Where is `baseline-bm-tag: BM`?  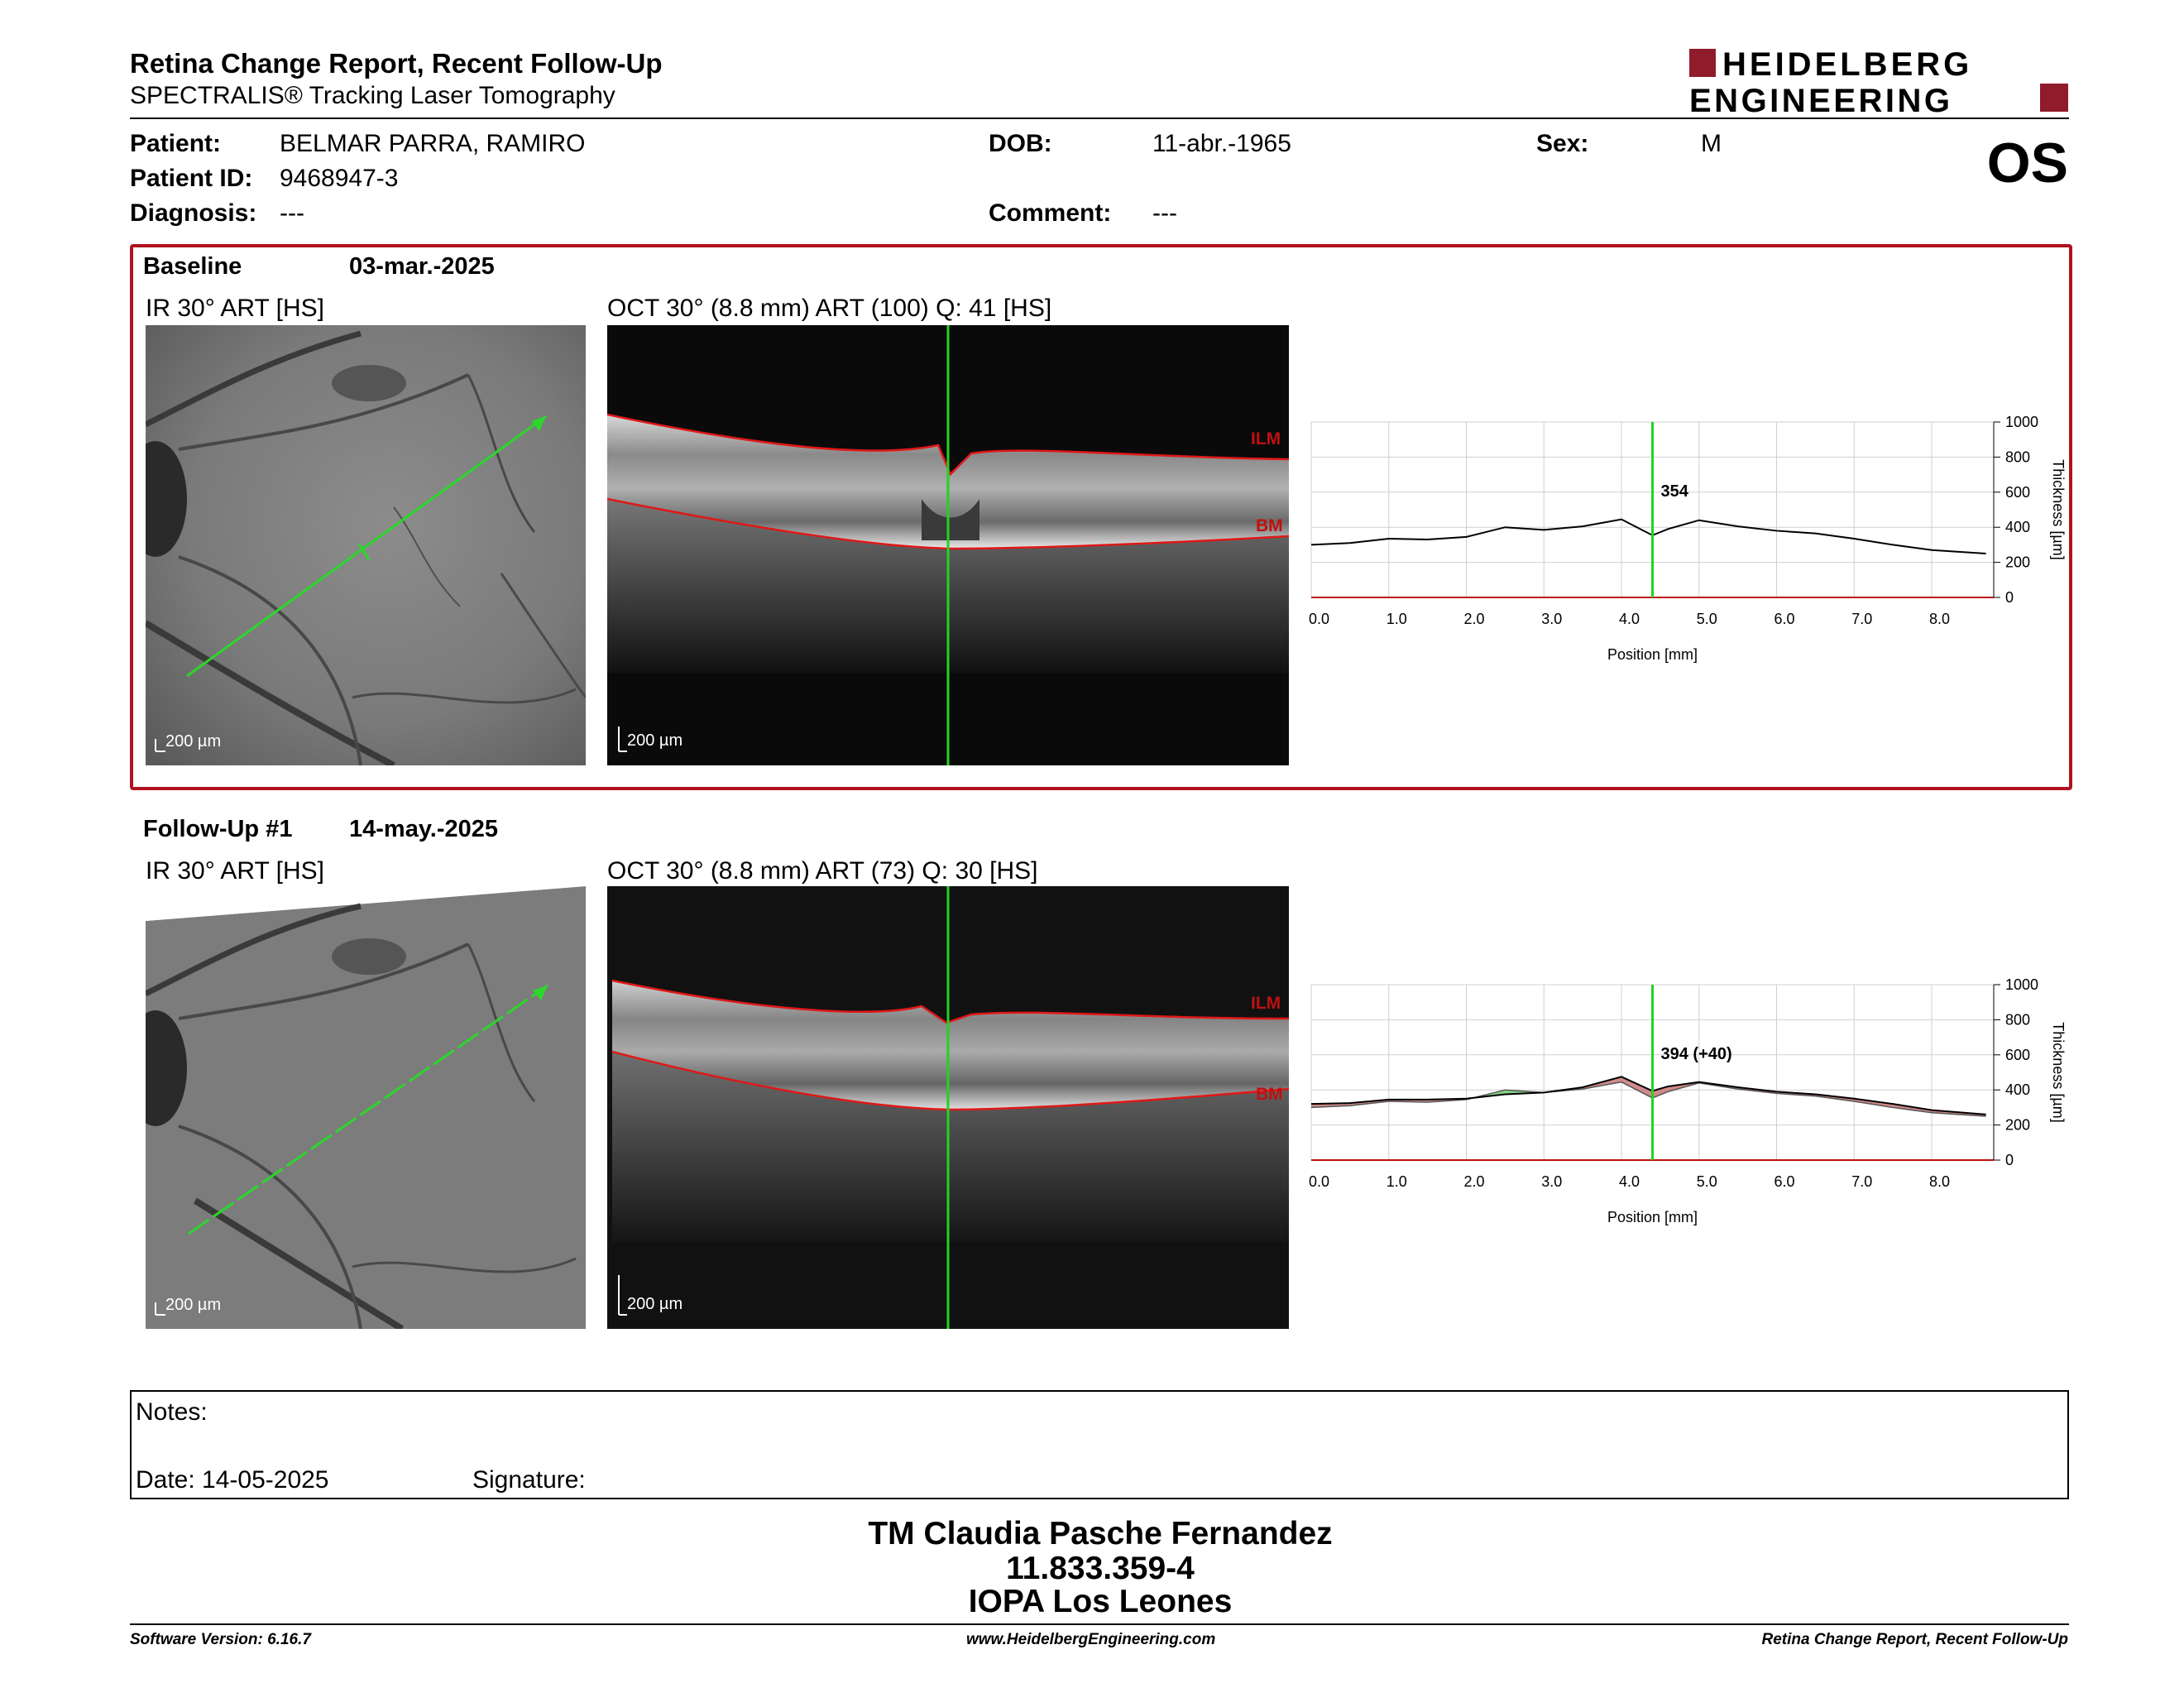 baseline-bm-tag: BM is located at coordinates (1269, 525).